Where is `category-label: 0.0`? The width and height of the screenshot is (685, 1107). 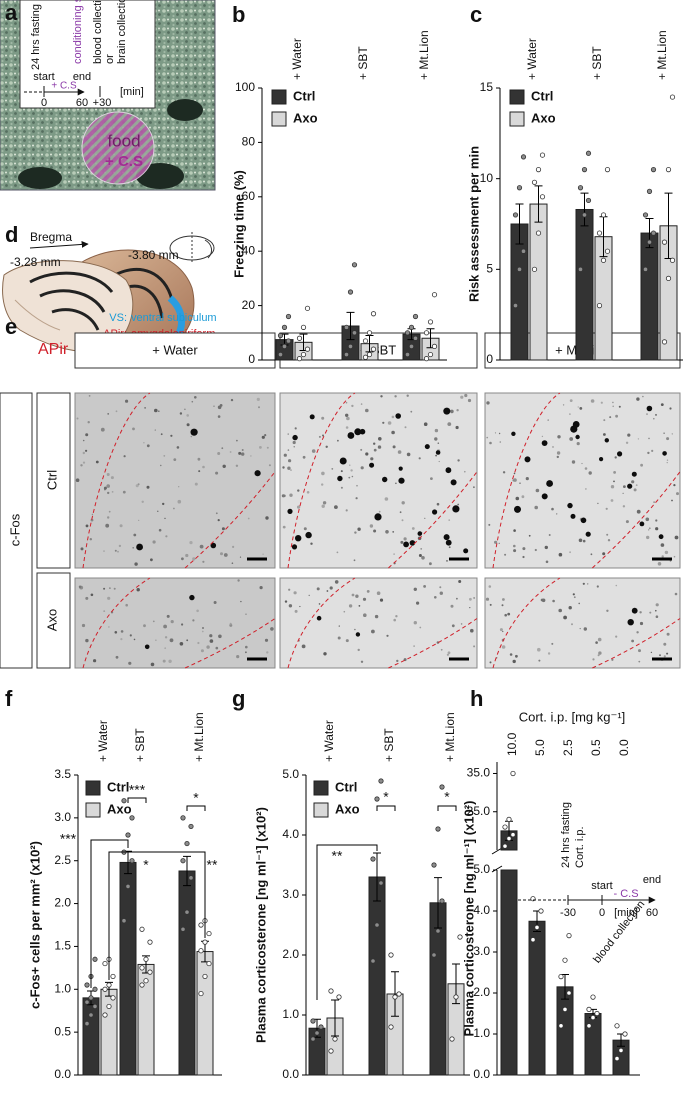
category-label: 0.0 is located at coordinates (624, 747).